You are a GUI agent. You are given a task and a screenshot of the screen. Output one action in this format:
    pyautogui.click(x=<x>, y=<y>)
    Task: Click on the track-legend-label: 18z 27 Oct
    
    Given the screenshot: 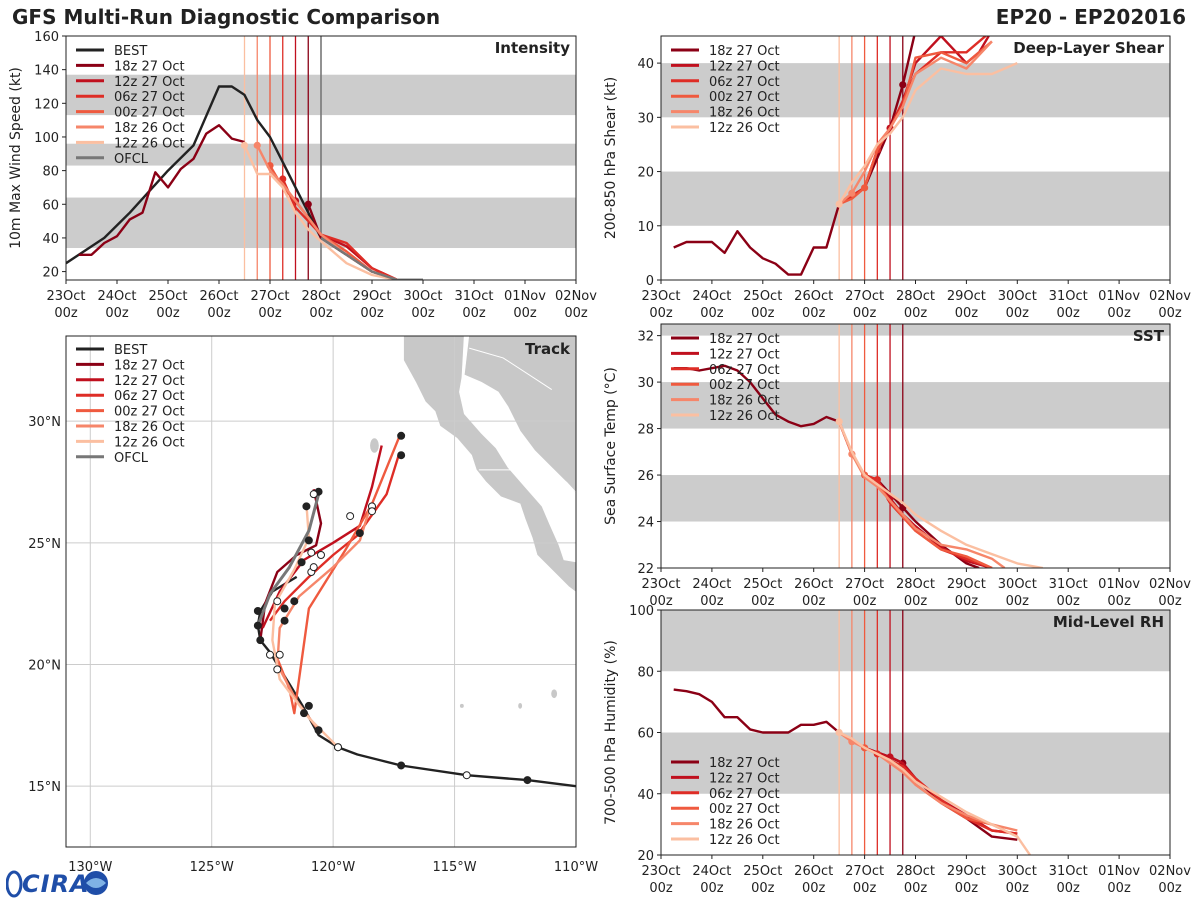 What is the action you would take?
    pyautogui.click(x=149, y=365)
    